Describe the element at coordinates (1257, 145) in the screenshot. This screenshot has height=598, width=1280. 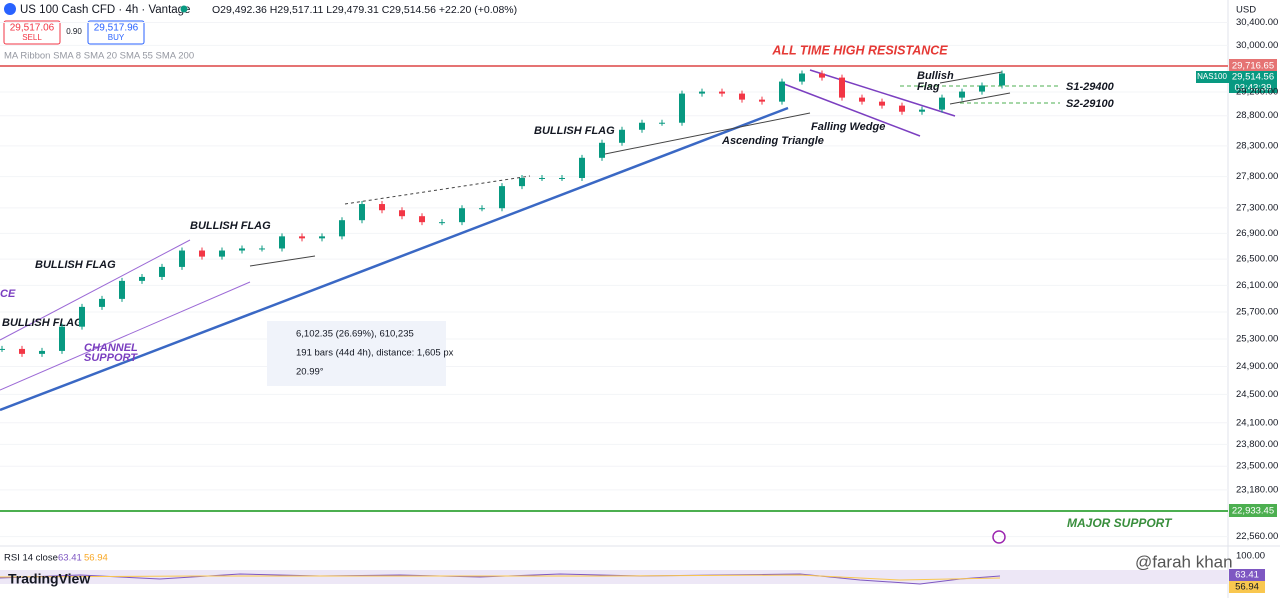
I see `y-tick-label: 28,300.00` at that location.